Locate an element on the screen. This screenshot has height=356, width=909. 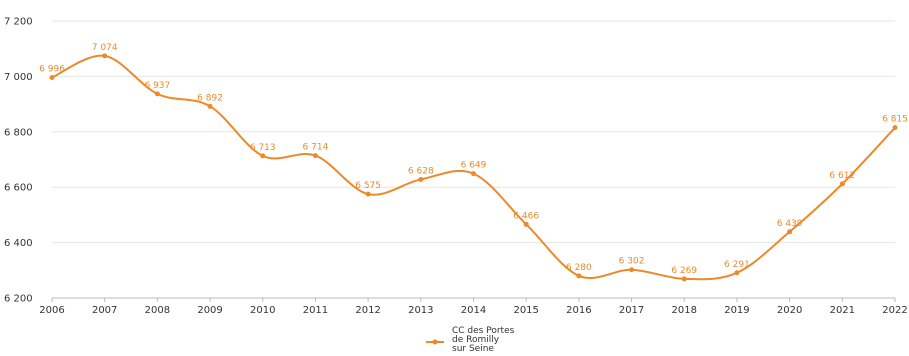
data-label: 6 269 is located at coordinates (684, 271).